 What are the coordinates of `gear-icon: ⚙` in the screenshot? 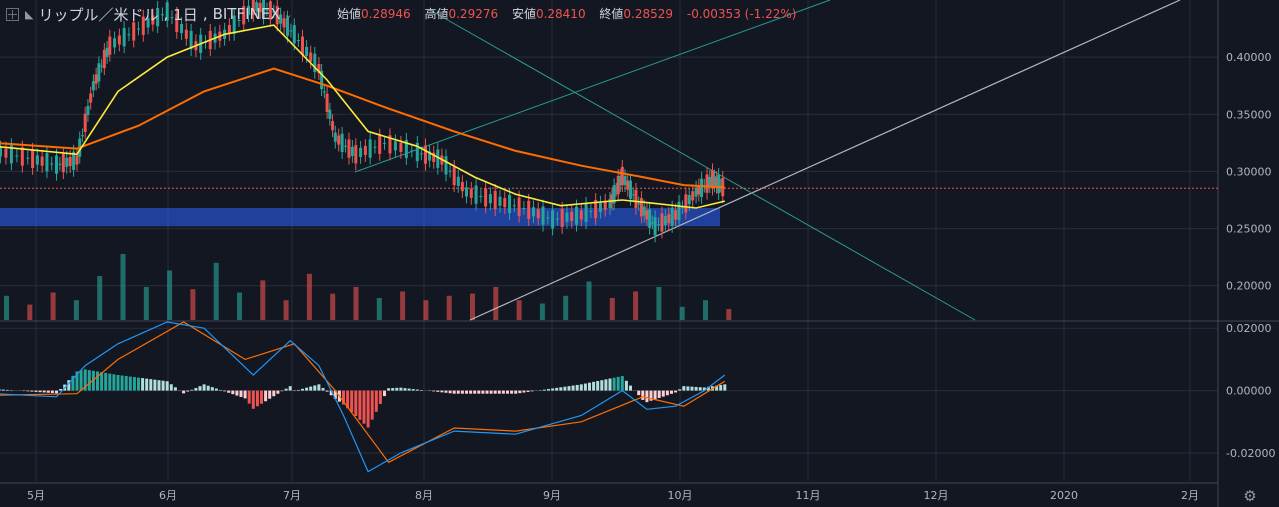 It's located at (1250, 496).